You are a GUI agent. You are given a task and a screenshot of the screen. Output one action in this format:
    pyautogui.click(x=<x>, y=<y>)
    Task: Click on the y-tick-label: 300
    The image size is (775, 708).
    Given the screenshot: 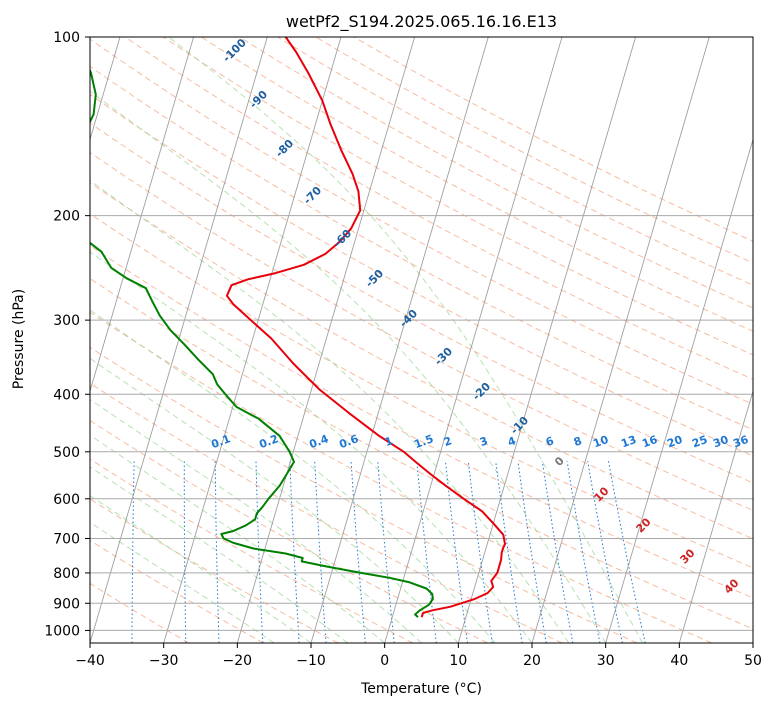 What is the action you would take?
    pyautogui.click(x=66, y=321)
    